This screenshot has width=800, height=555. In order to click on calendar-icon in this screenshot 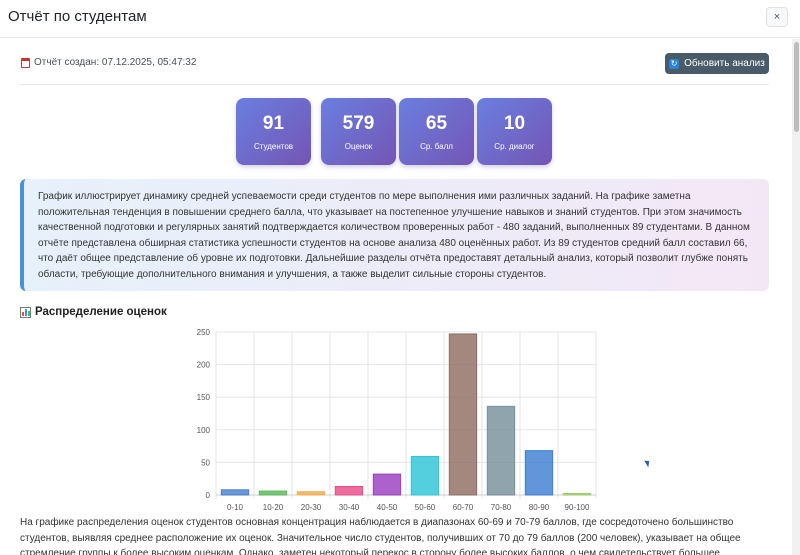, I will do `click(25, 62)`.